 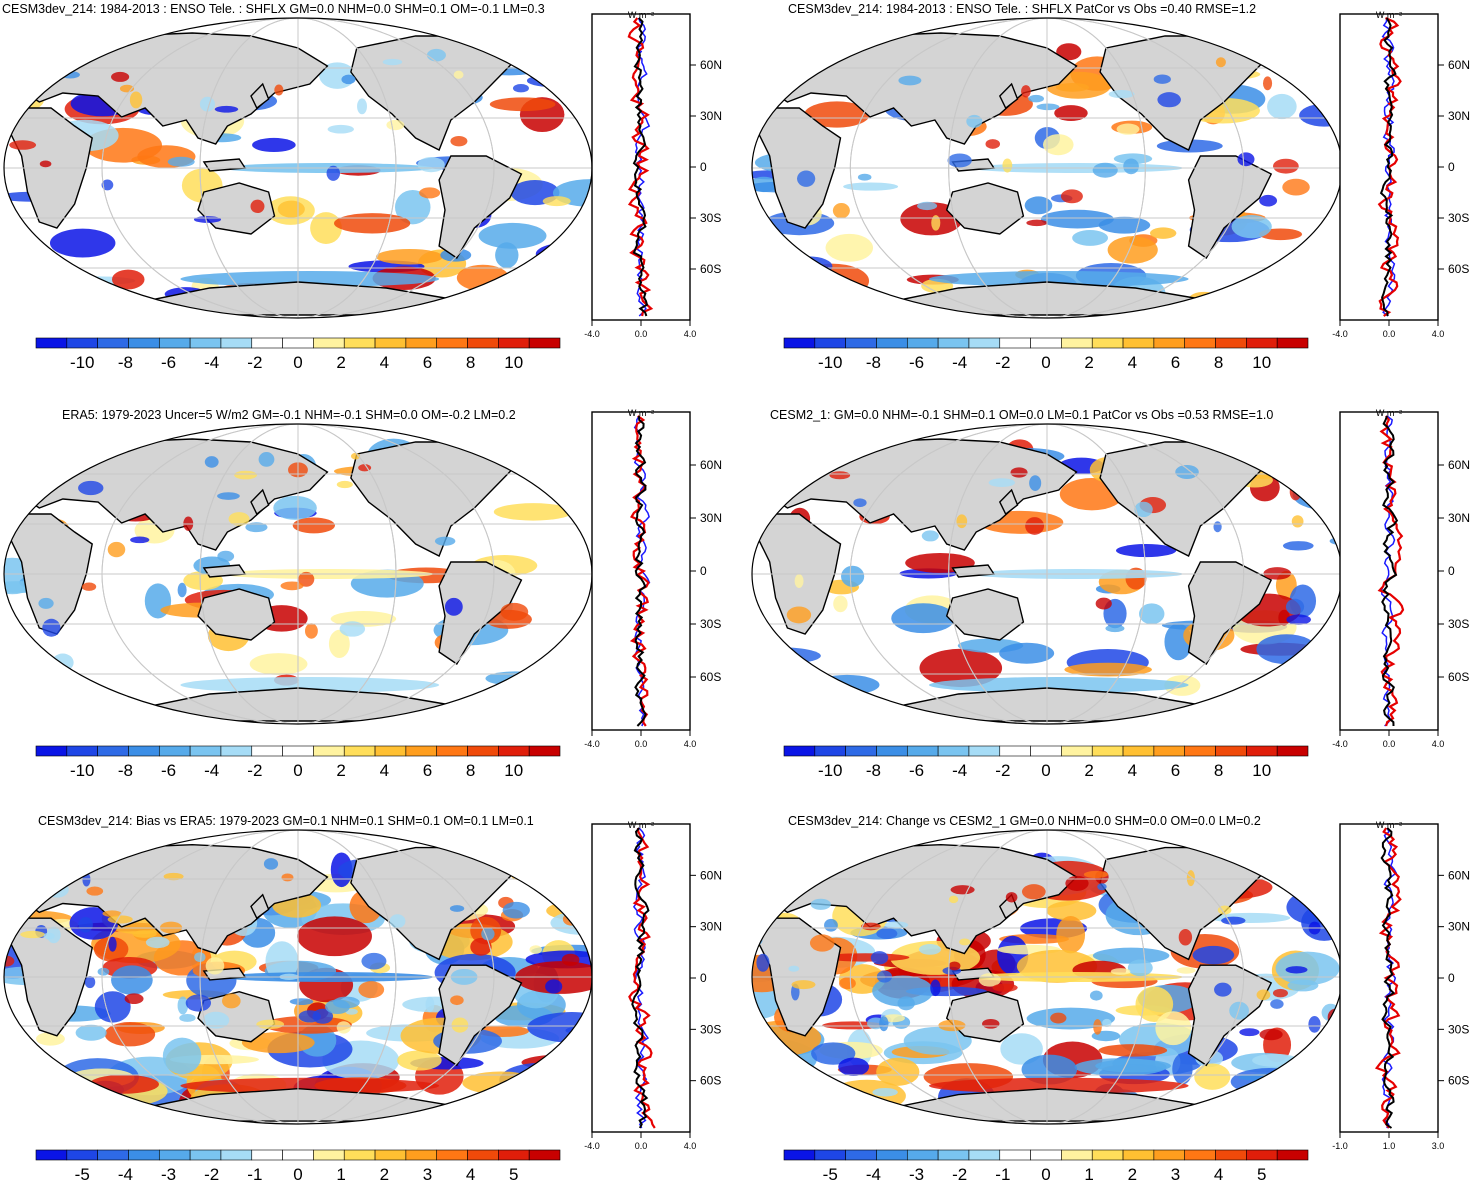 What do you see at coordinates (125, 362) in the screenshot?
I see `colorbar-label: -8` at bounding box center [125, 362].